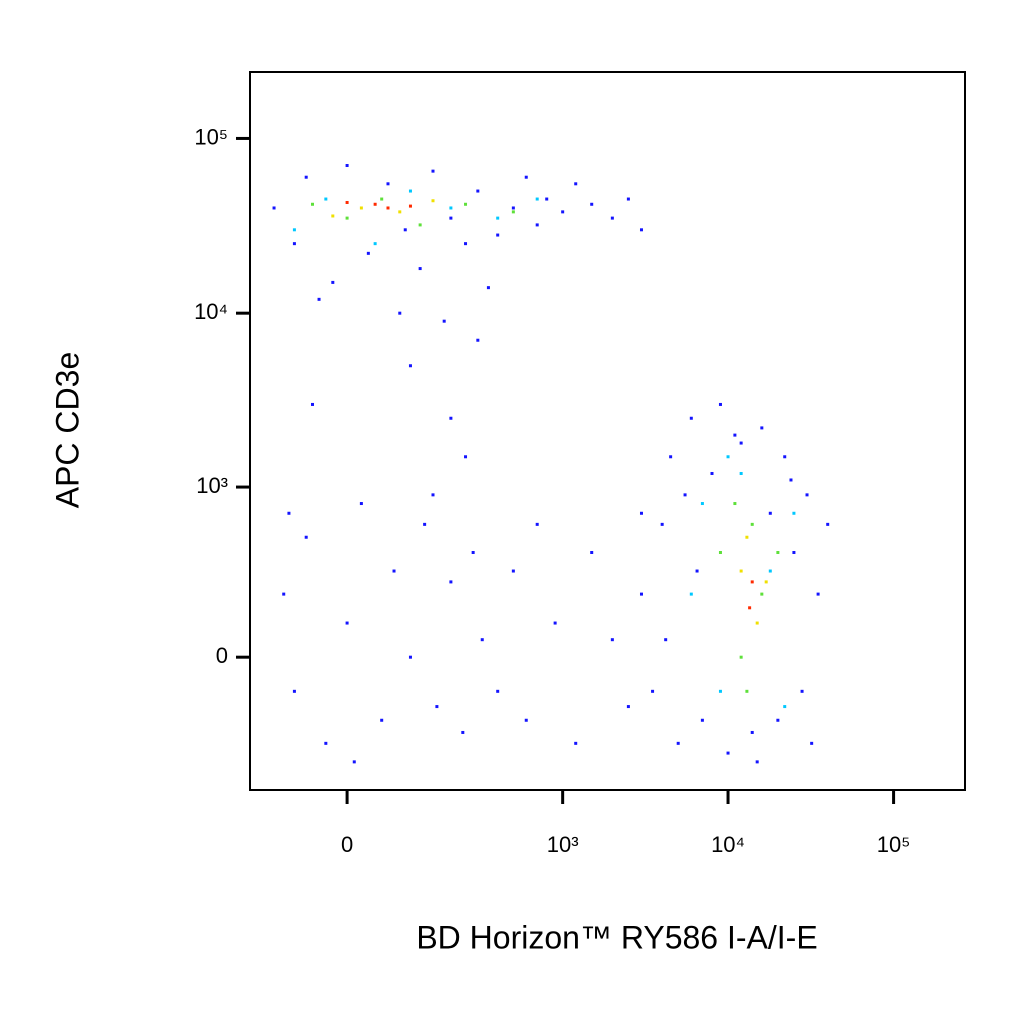 The height and width of the screenshot is (1029, 1024). What do you see at coordinates (616, 937) in the screenshot?
I see `x-axis-title: BD Horizon™ RY586 I-A/I-E` at bounding box center [616, 937].